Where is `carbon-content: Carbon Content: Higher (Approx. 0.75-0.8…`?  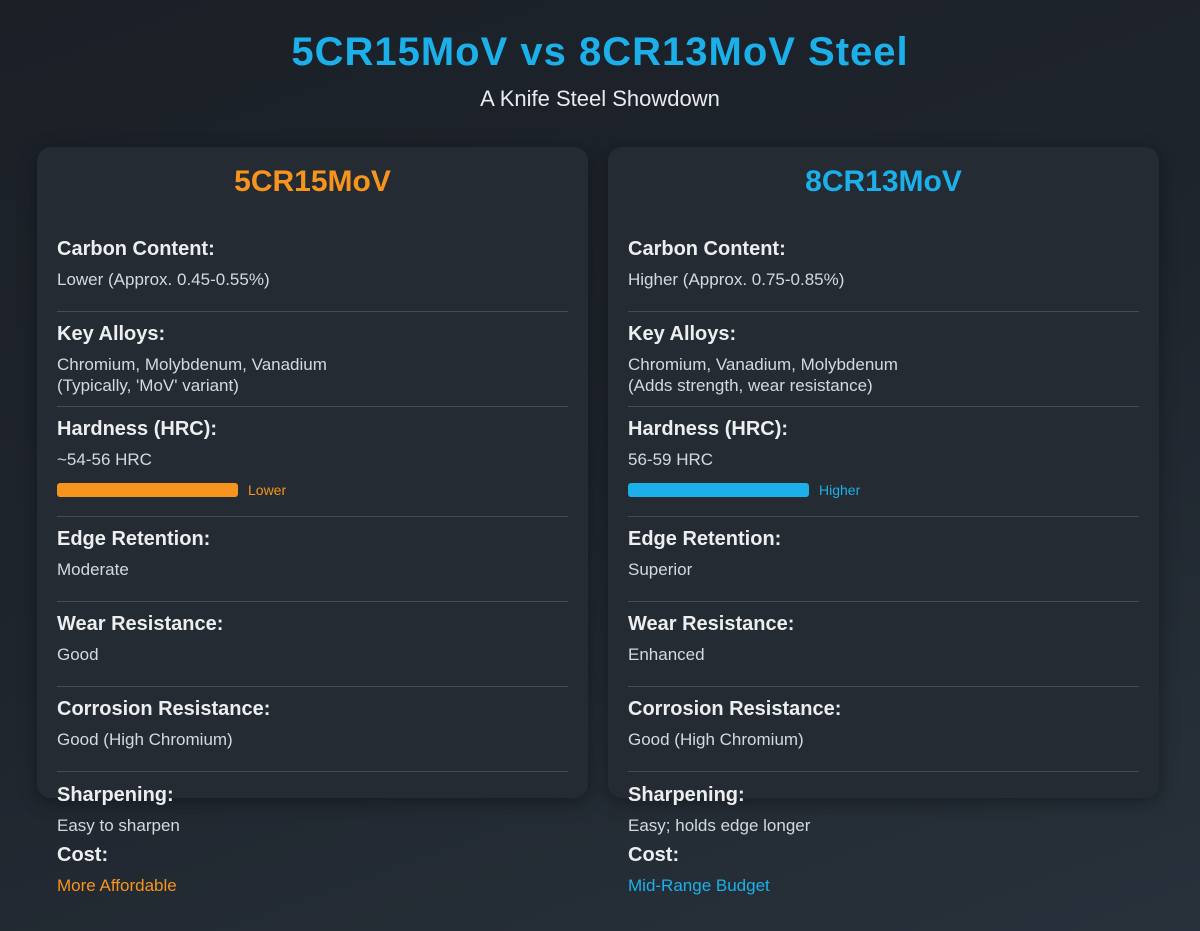 carbon-content: Carbon Content: Higher (Approx. 0.75-0.8… is located at coordinates (883, 263).